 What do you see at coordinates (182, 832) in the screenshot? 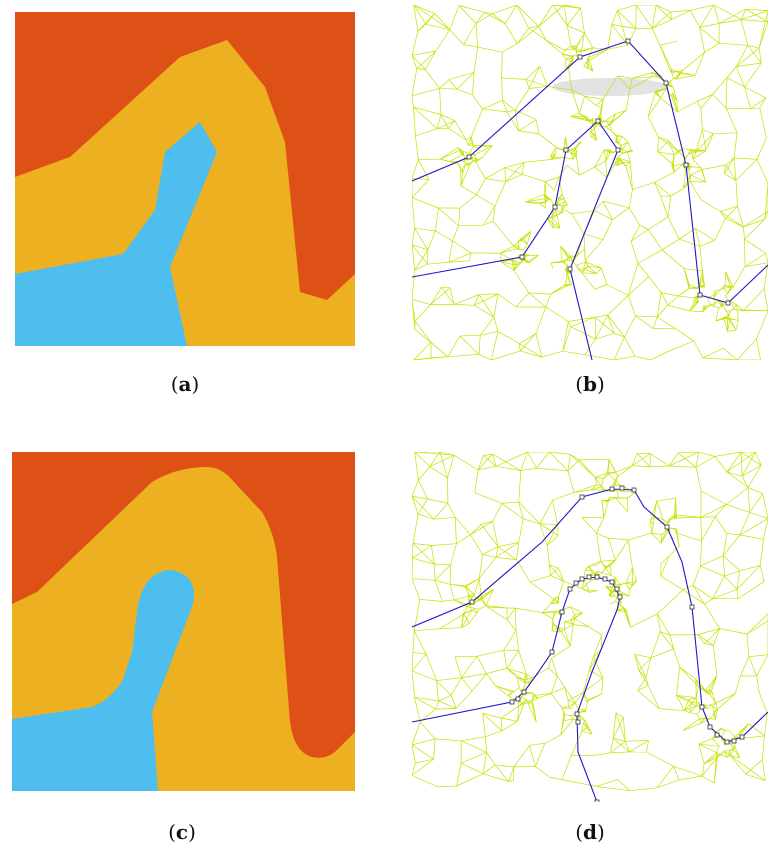
I see `caption-c: (c)` at bounding box center [182, 832].